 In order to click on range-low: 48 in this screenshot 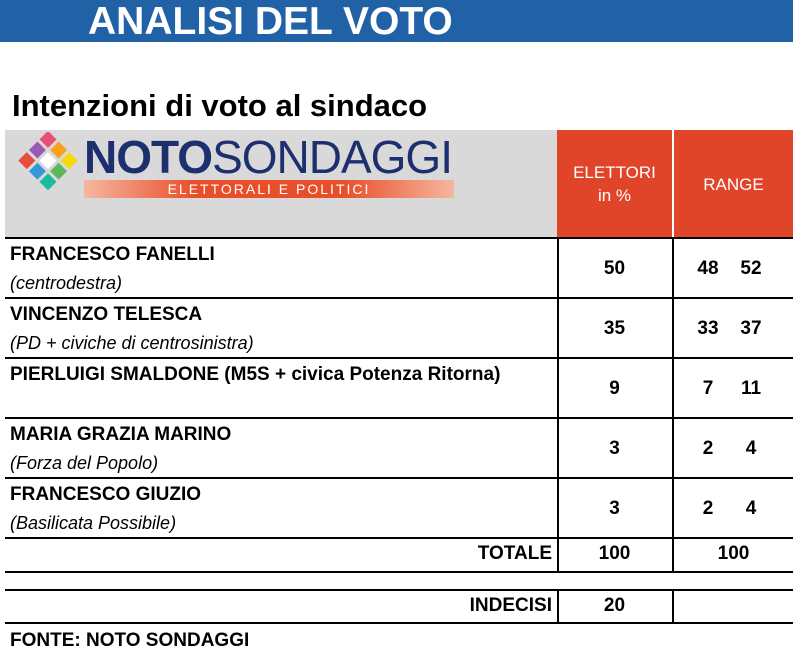, I will do `click(708, 268)`.